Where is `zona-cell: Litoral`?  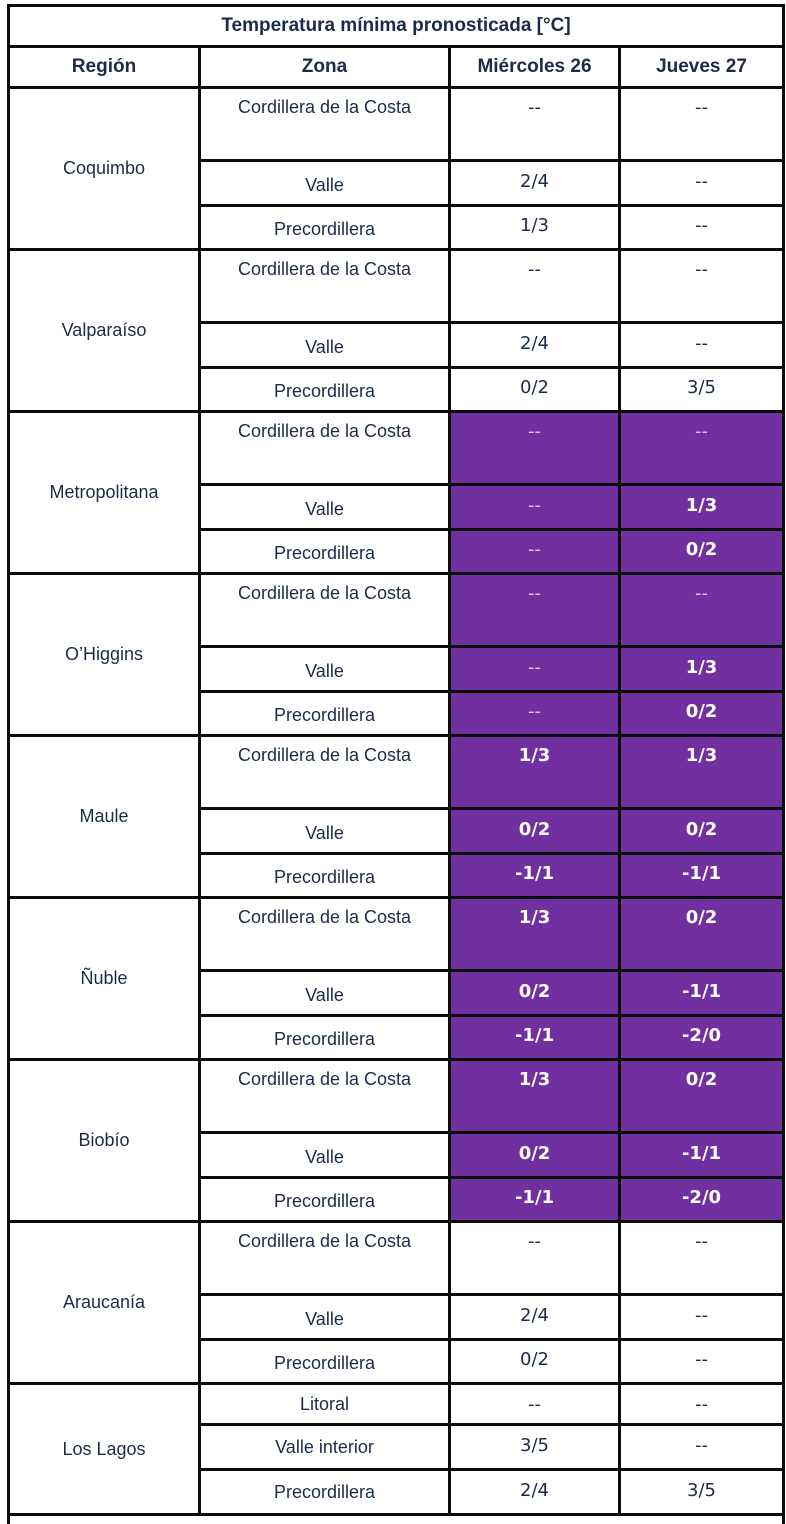
zona-cell: Litoral is located at coordinates (325, 1404).